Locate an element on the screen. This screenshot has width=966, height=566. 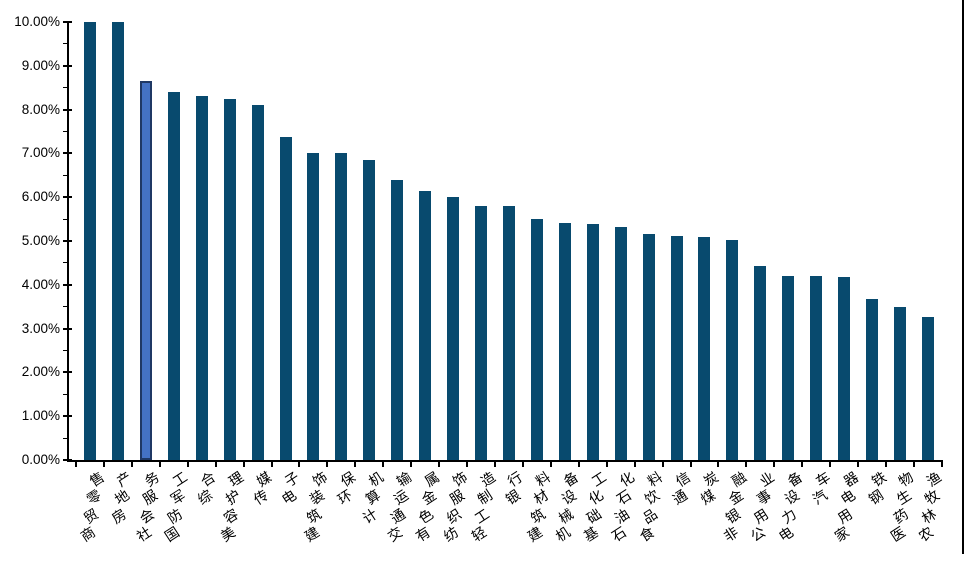
x-category-label-char: 零 is located at coordinates (93, 497).